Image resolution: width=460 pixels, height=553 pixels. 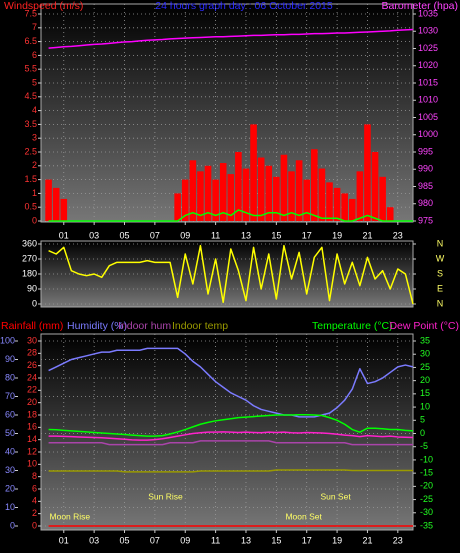 I want to click on y-tick-label: 3.5, so click(x=30, y=124).